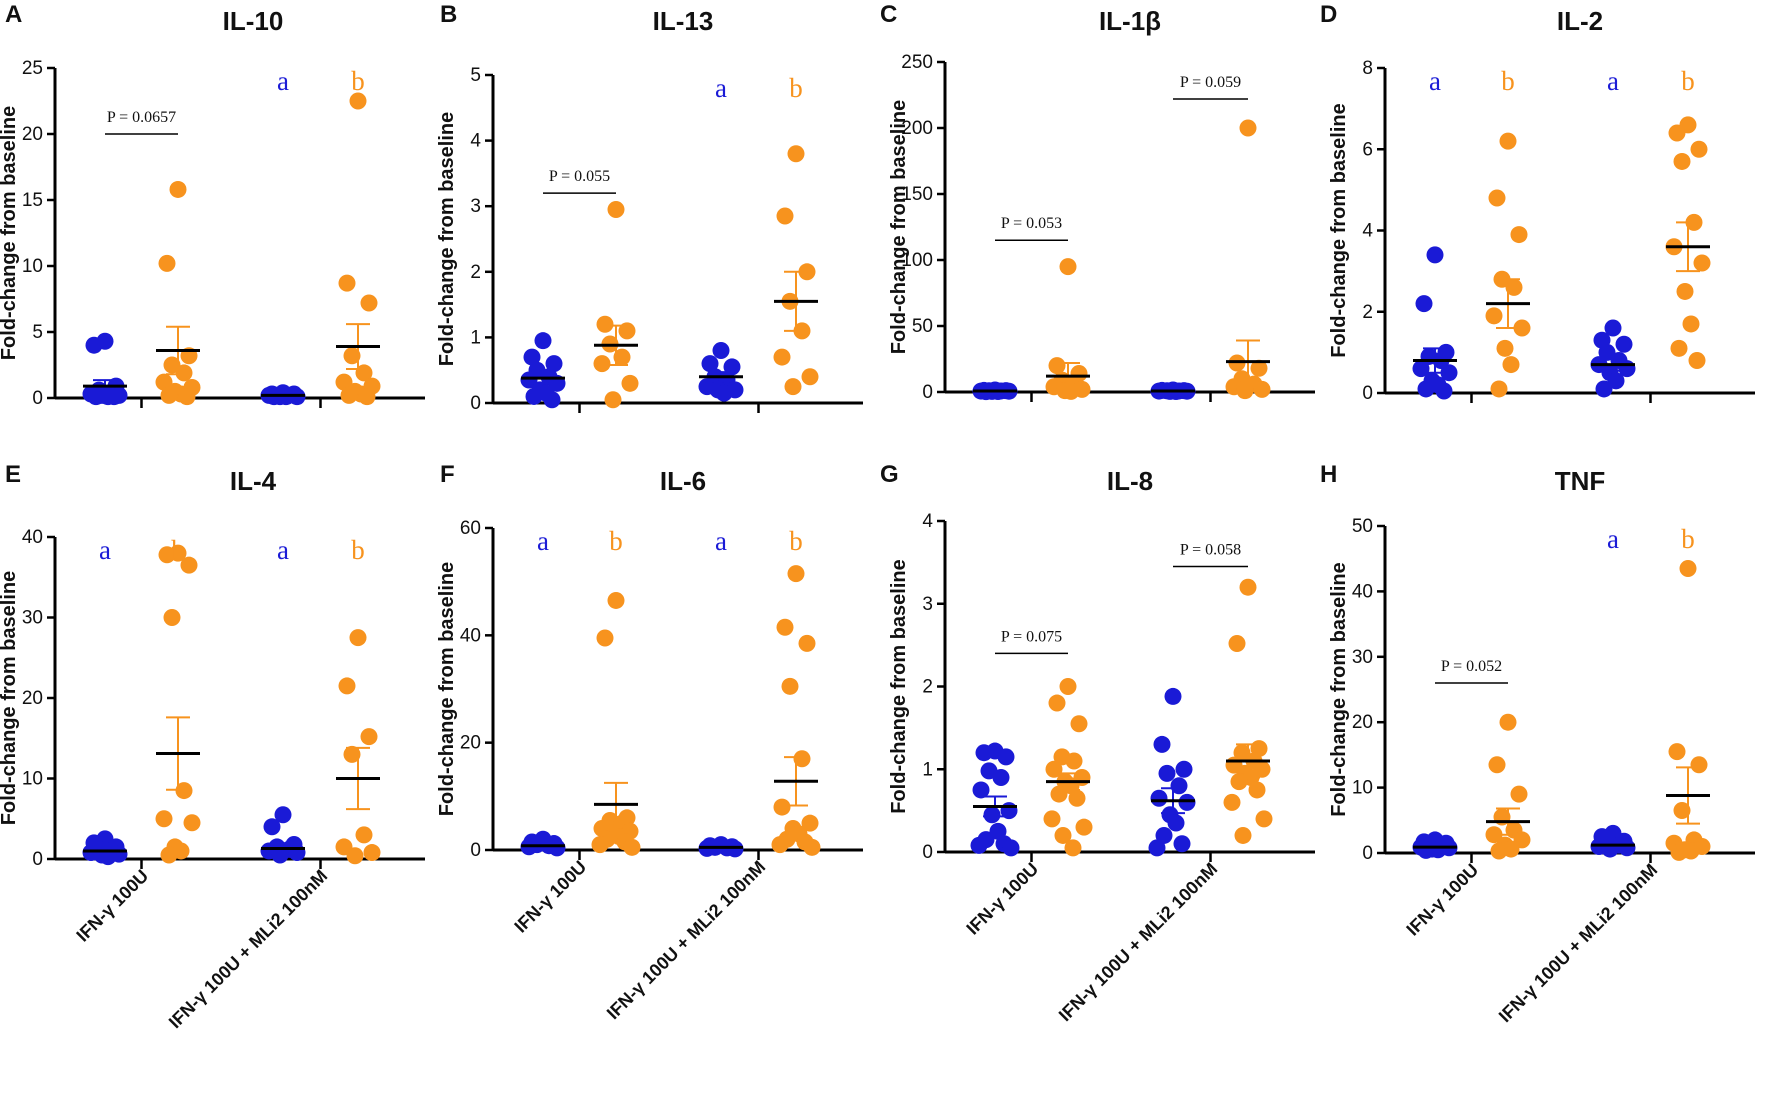 This screenshot has height=1102, width=1772. What do you see at coordinates (32, 537) in the screenshot?
I see `y-tick-label: 40` at bounding box center [32, 537].